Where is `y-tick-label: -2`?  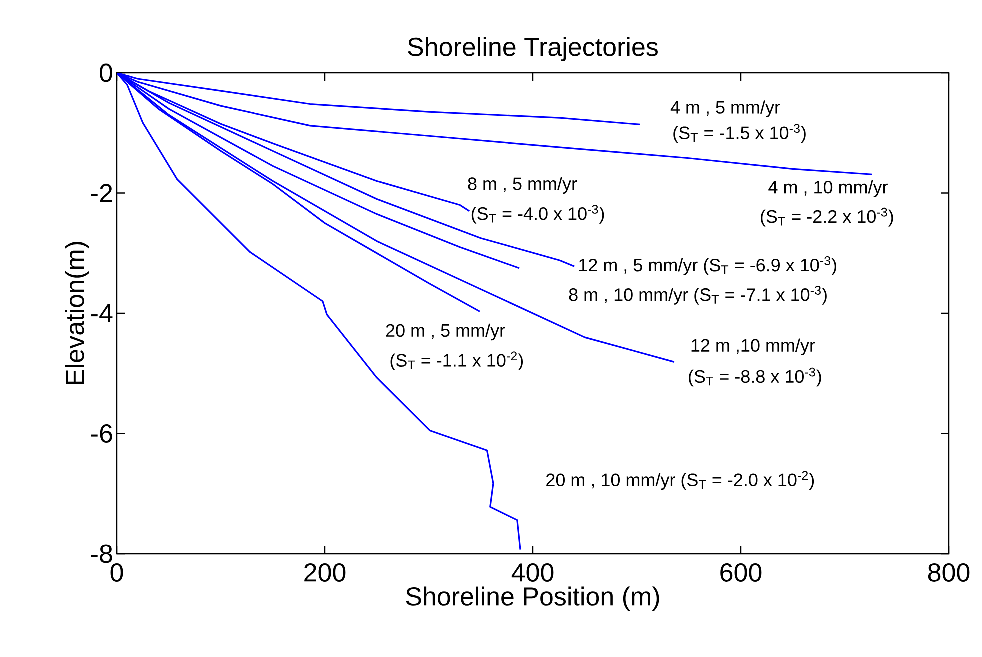 y-tick-label: -2 is located at coordinates (102, 193).